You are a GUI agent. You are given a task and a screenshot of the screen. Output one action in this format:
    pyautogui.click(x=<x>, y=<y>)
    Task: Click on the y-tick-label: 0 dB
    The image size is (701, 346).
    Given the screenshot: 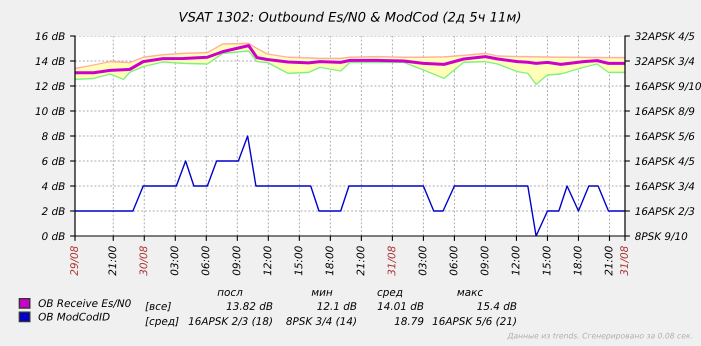 What is the action you would take?
    pyautogui.click(x=53, y=236)
    